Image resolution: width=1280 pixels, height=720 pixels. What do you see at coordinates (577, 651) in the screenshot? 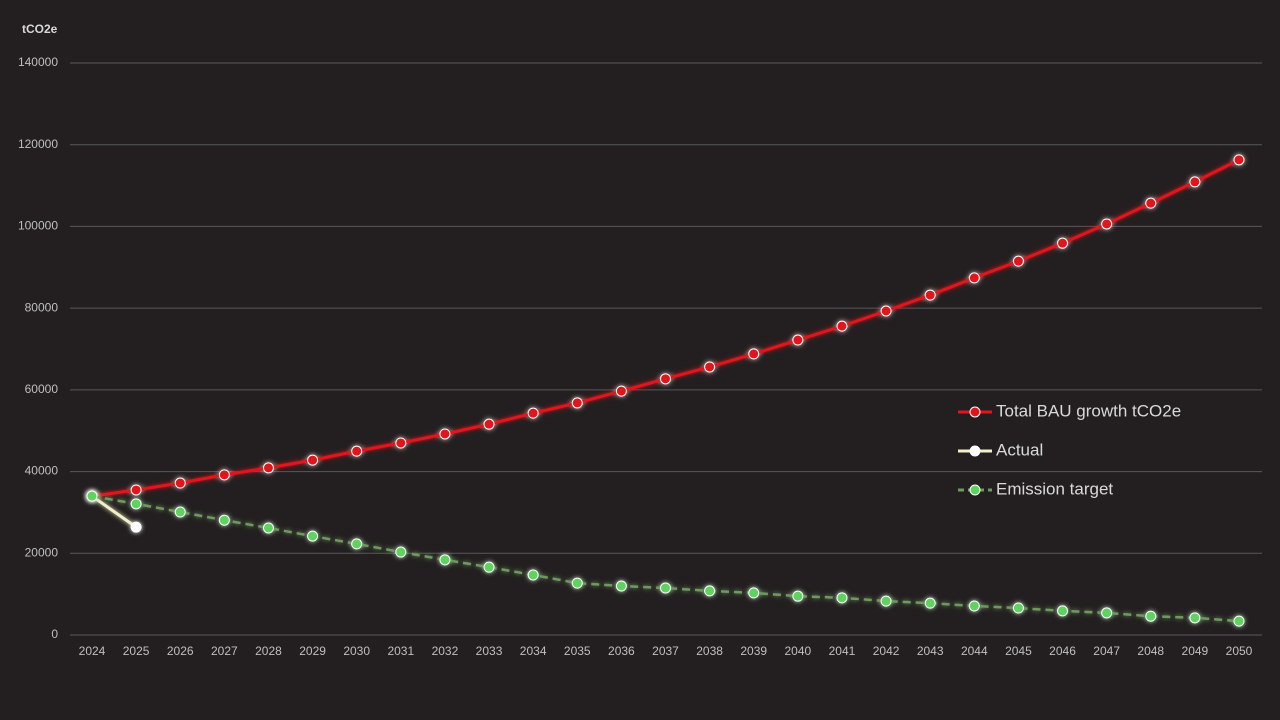
I see `x-tick-label: 2035` at bounding box center [577, 651].